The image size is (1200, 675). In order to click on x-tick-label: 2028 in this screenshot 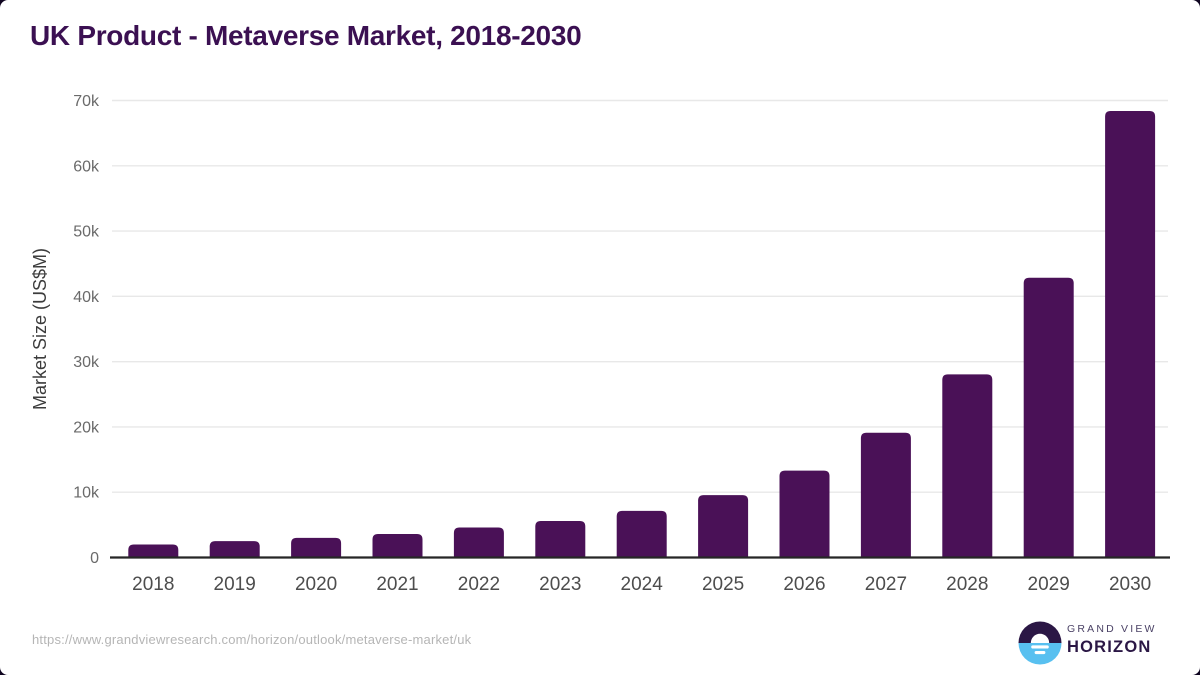, I will do `click(967, 584)`.